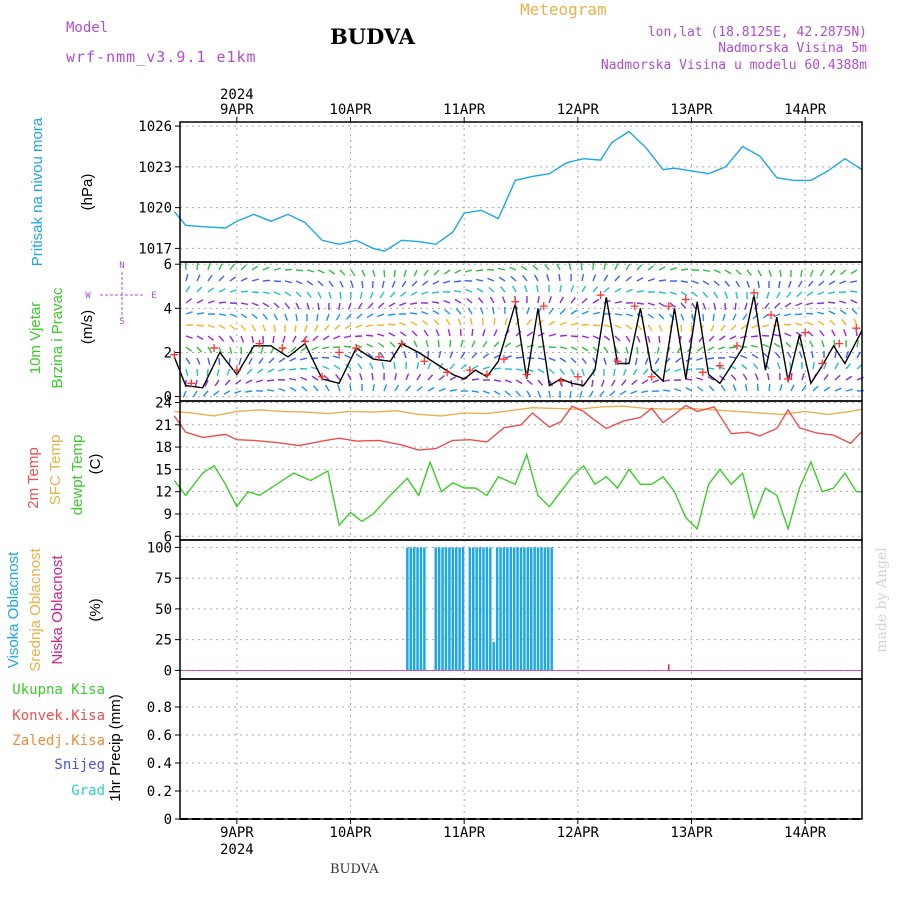  I want to click on compass-w: W, so click(88, 296).